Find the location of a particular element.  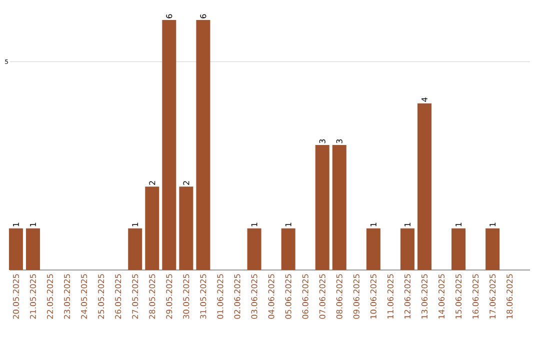

x-tick-label: 28.05.2025 is located at coordinates (152, 296).